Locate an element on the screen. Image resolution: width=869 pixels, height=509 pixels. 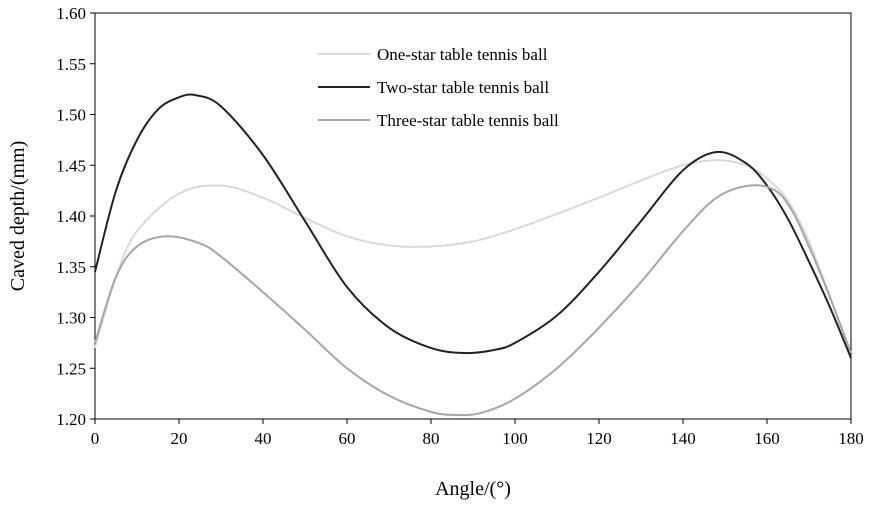
y-tick-label: 1.55 is located at coordinates (71, 64).